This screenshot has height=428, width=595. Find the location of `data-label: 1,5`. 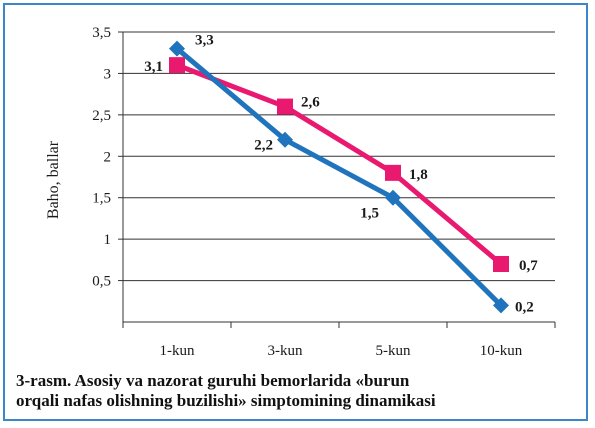

data-label: 1,5 is located at coordinates (369, 214).